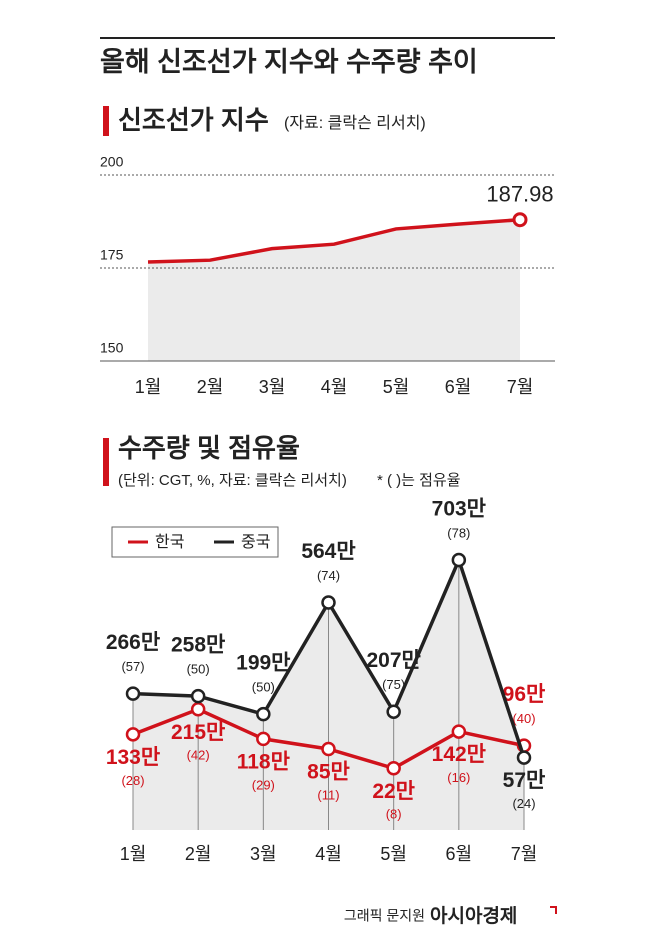 This screenshot has height=941, width=658. What do you see at coordinates (394, 814) in the screenshot?
I see `share-label: (8)` at bounding box center [394, 814].